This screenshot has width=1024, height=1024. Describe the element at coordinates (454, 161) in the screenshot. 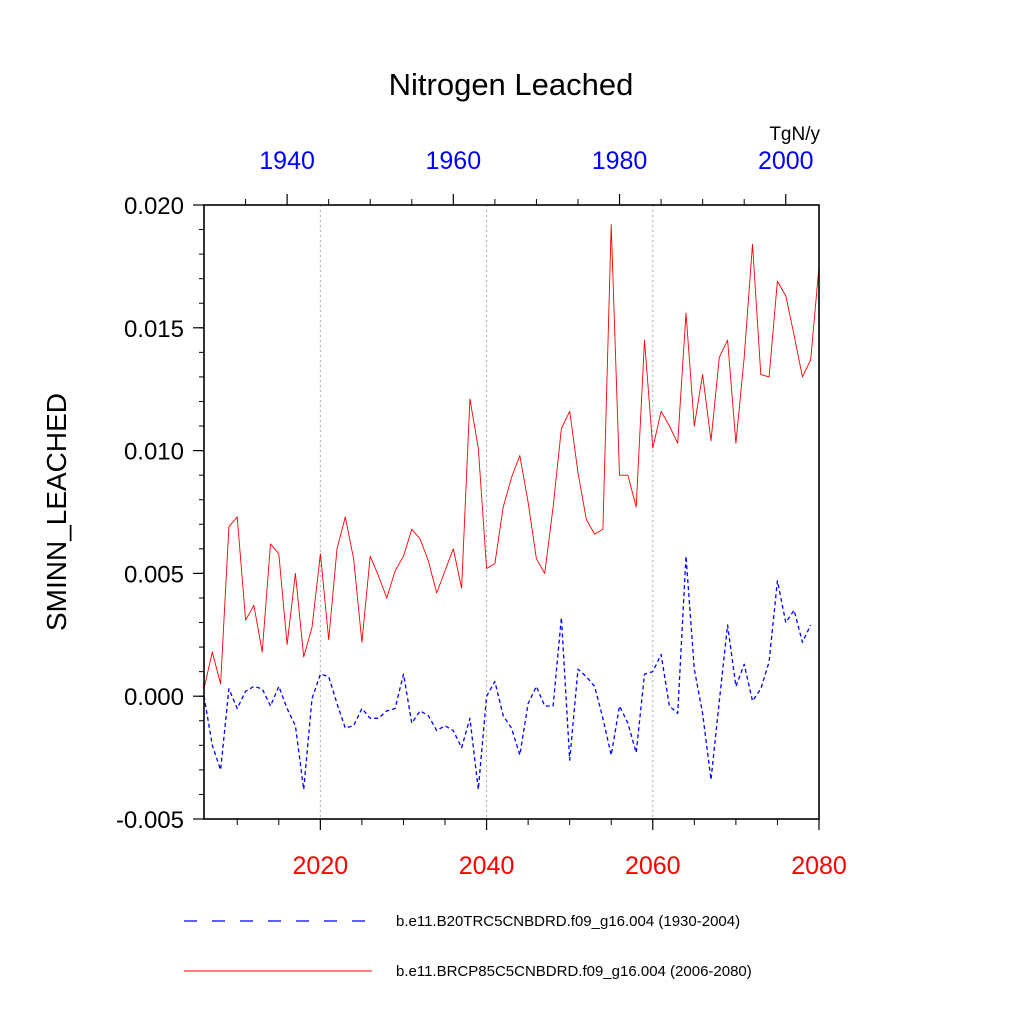

I see `top-x-tick-label: 1960` at that location.